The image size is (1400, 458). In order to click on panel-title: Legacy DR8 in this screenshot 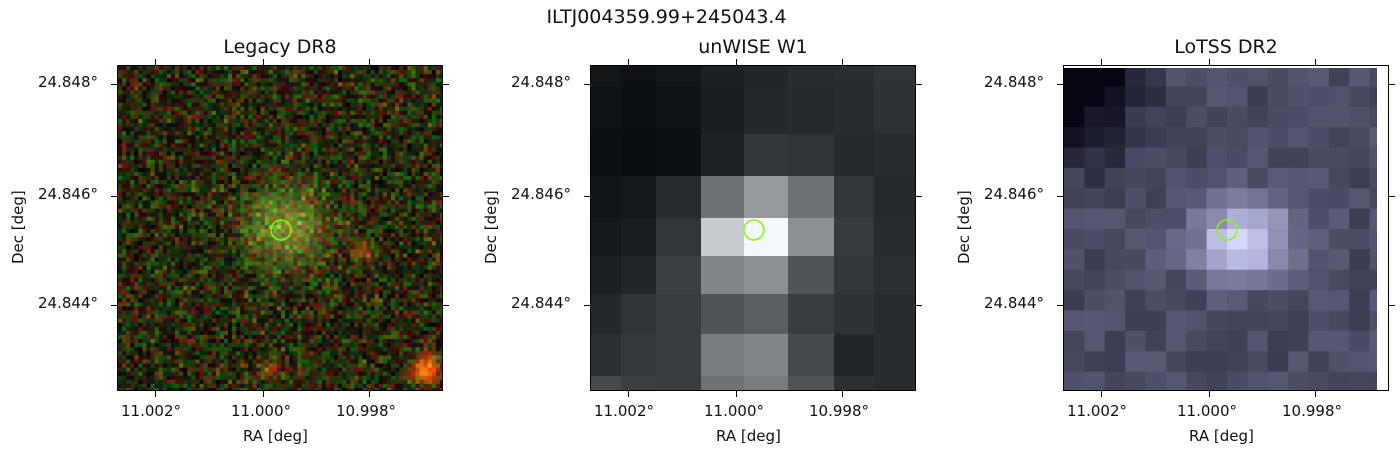, I will do `click(280, 47)`.